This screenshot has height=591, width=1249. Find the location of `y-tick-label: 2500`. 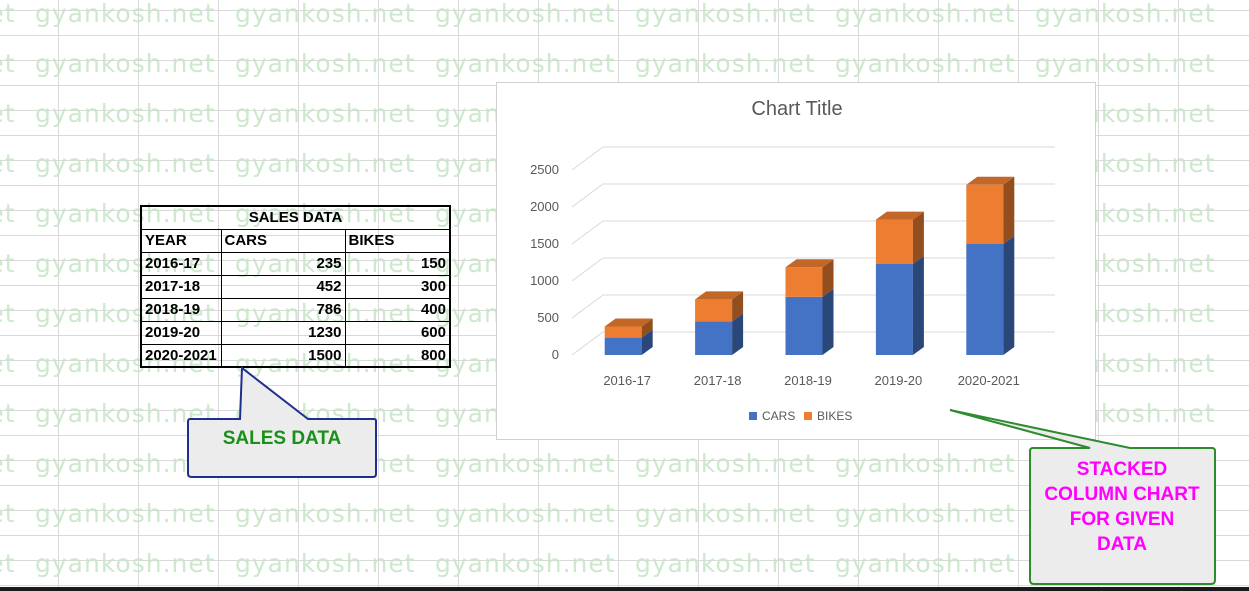

y-tick-label: 2500 is located at coordinates (544, 169).